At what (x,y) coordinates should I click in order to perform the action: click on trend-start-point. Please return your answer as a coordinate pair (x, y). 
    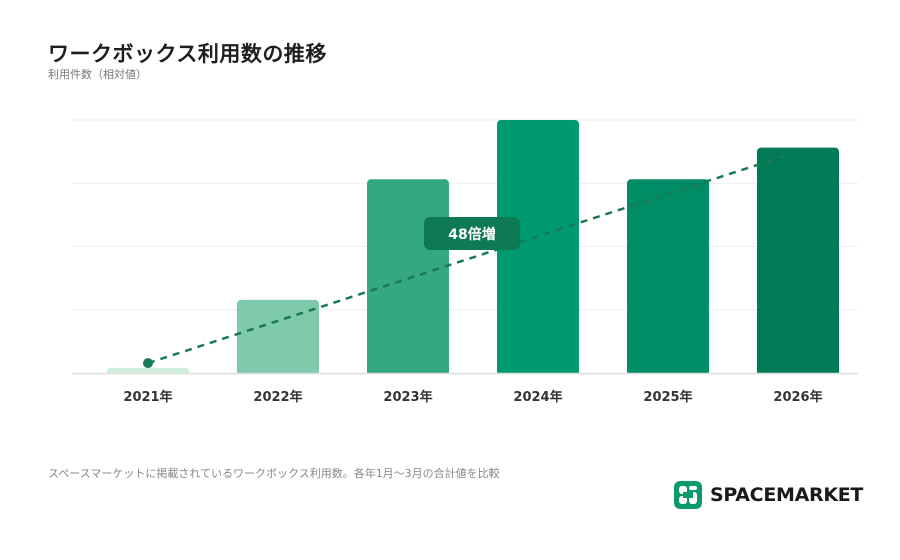
    Looking at the image, I should click on (148, 363).